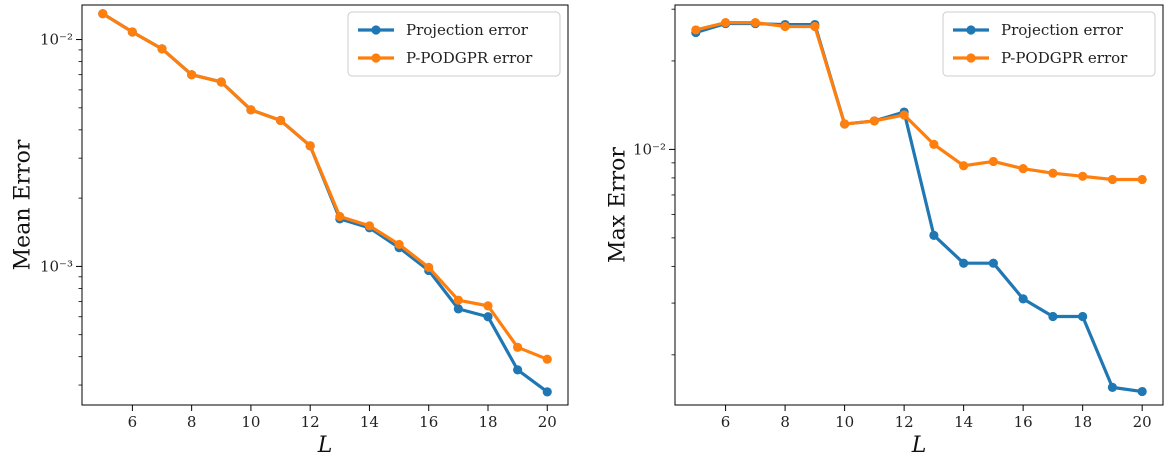 The height and width of the screenshot is (459, 1172). What do you see at coordinates (618, 205) in the screenshot?
I see `y-axis-label: Max Error` at bounding box center [618, 205].